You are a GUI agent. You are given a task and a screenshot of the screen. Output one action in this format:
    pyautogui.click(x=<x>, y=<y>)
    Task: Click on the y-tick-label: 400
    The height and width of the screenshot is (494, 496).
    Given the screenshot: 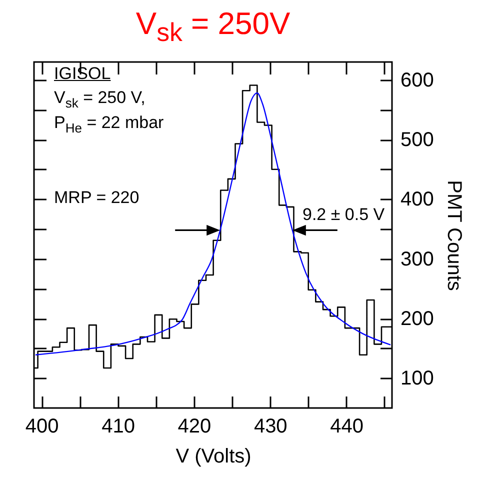 What is the action you would take?
    pyautogui.click(x=417, y=199)
    